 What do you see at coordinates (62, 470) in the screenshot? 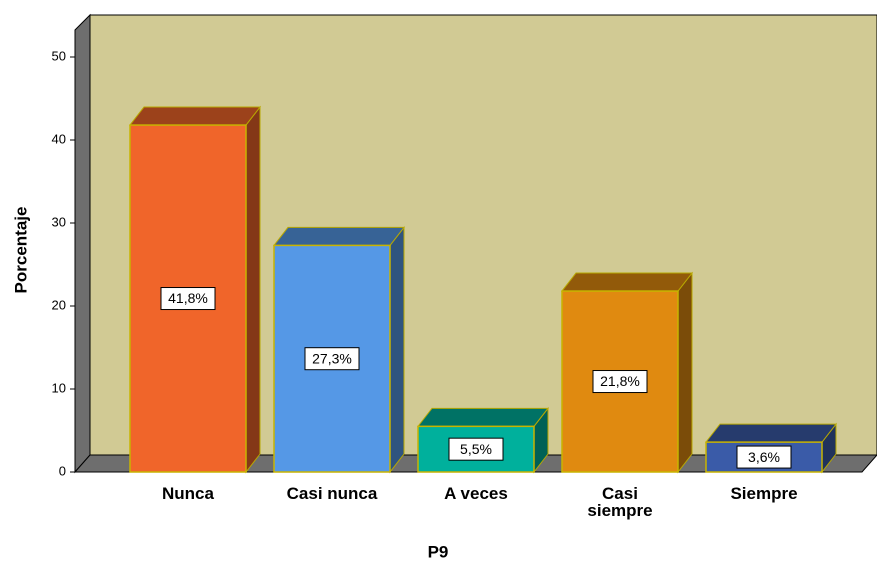
I see `y-tick-label: 0` at bounding box center [62, 470].